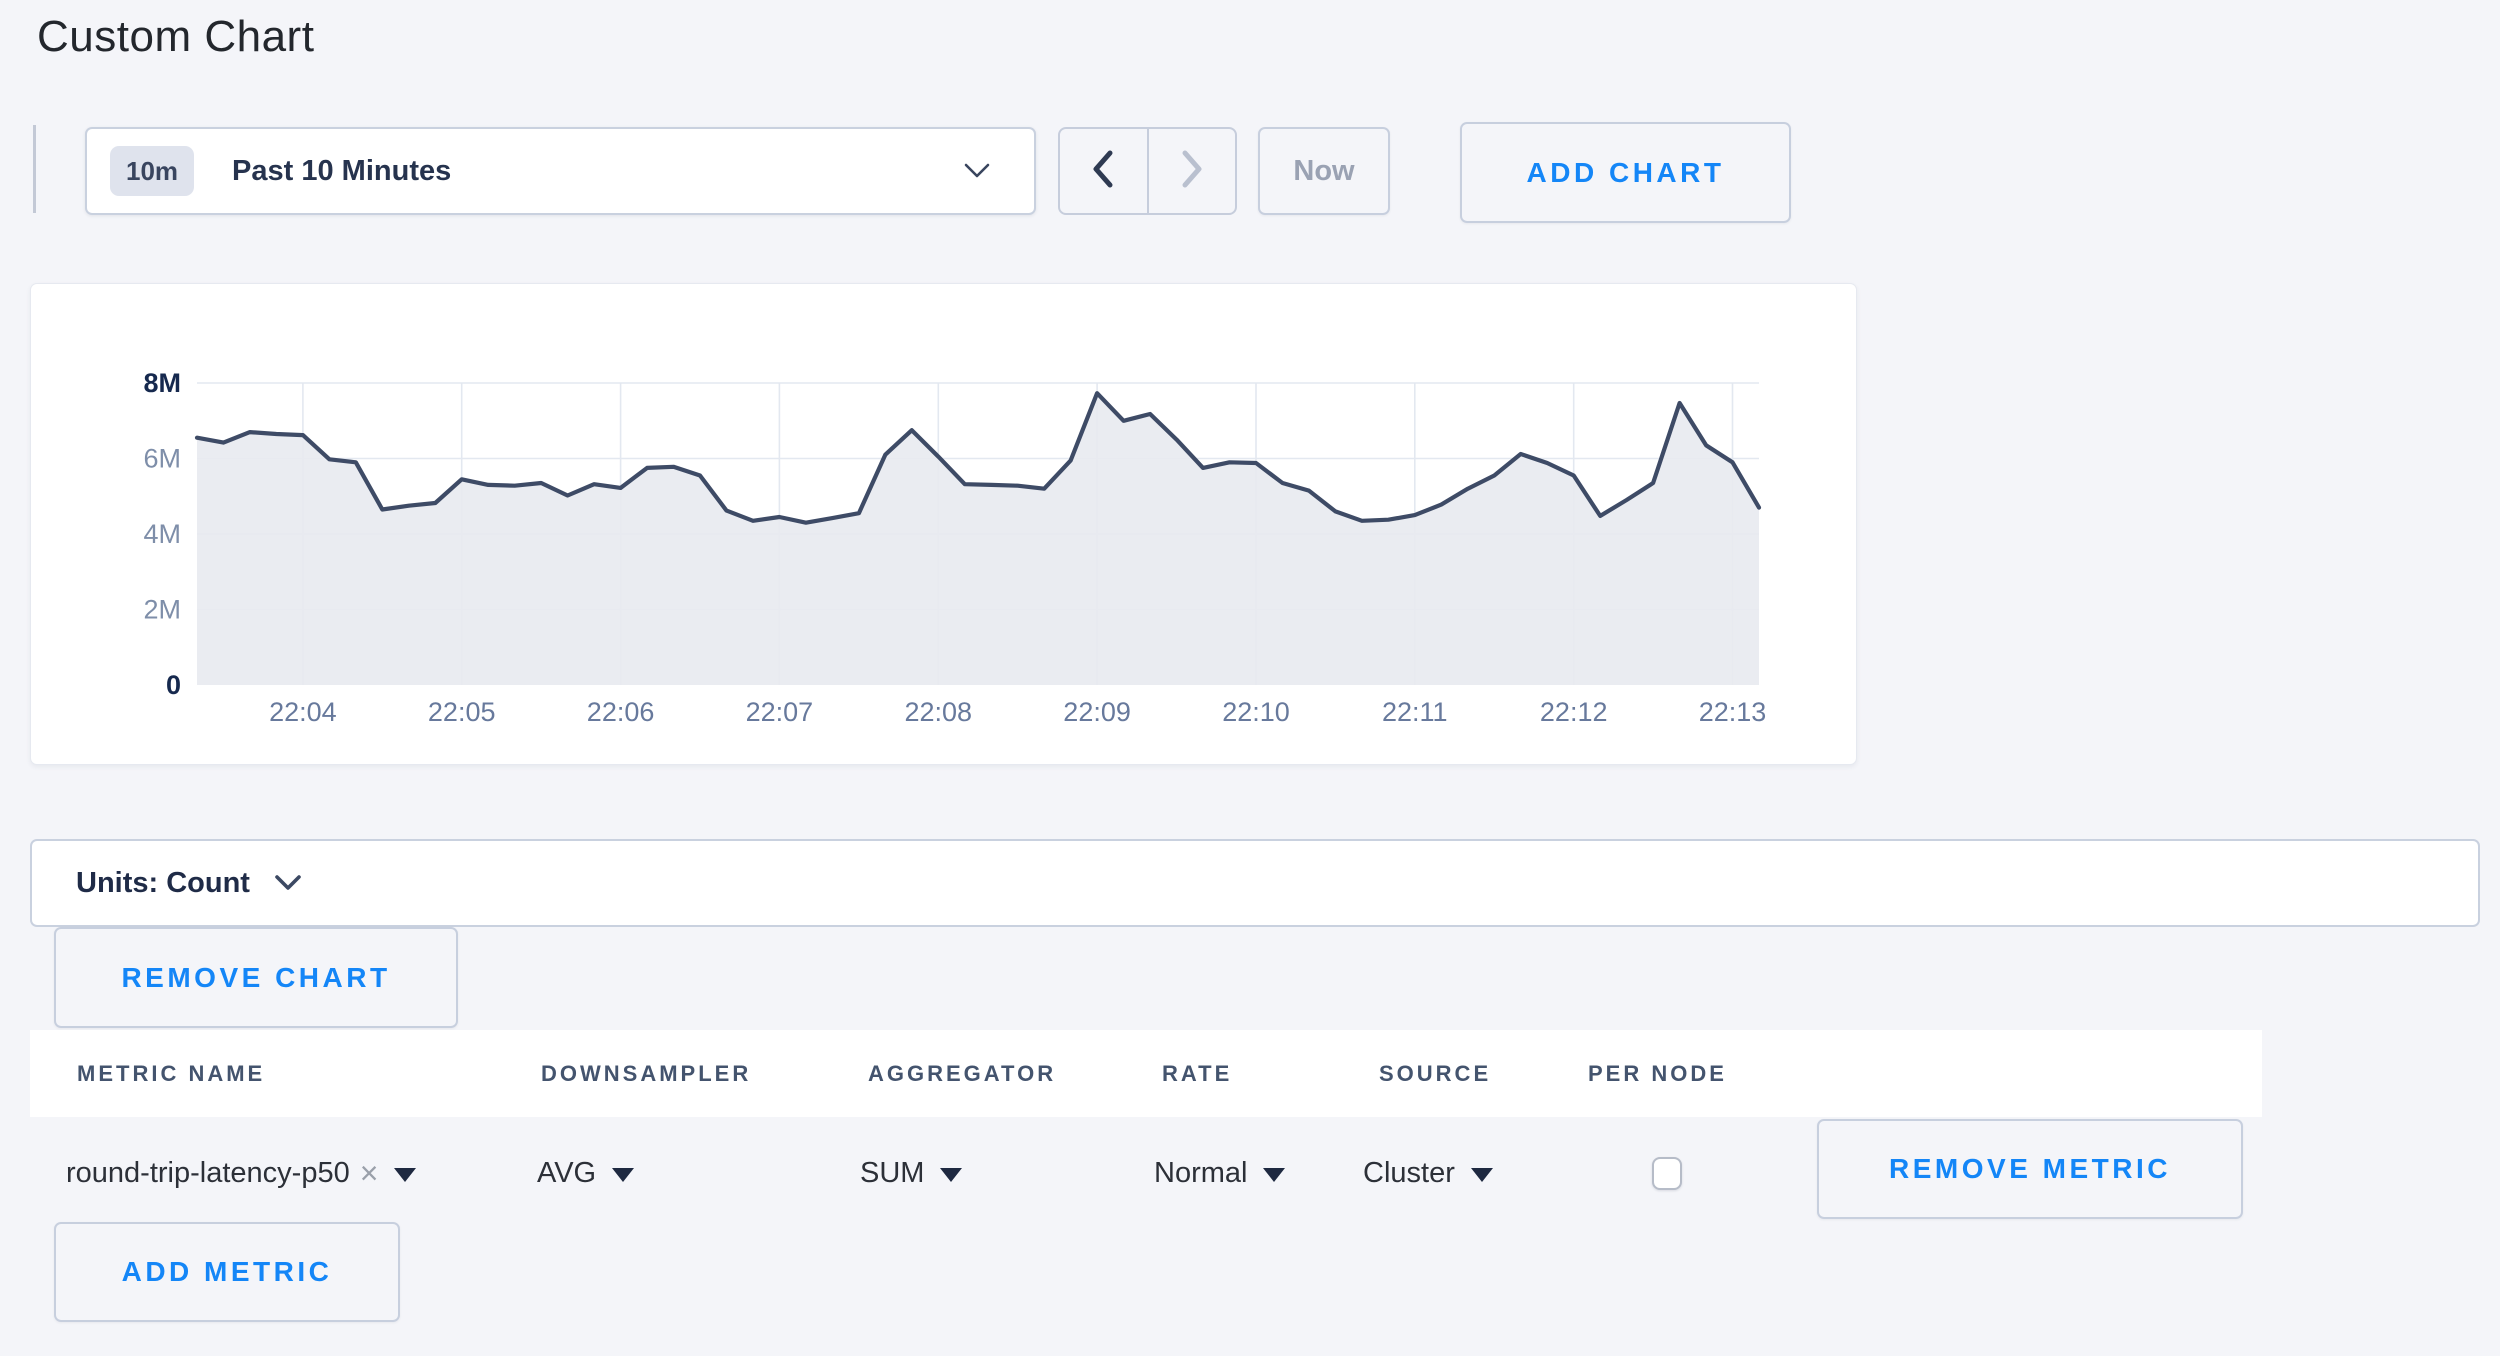 The image size is (2500, 1356). I want to click on remove-tag-icon: ×, so click(369, 1173).